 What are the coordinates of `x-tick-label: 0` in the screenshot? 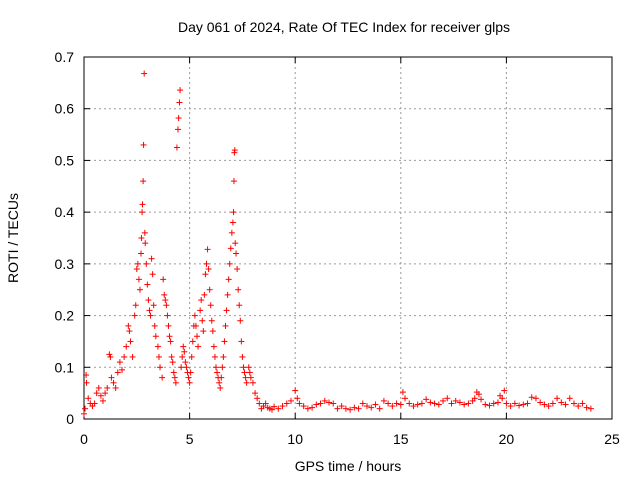 It's located at (84, 439).